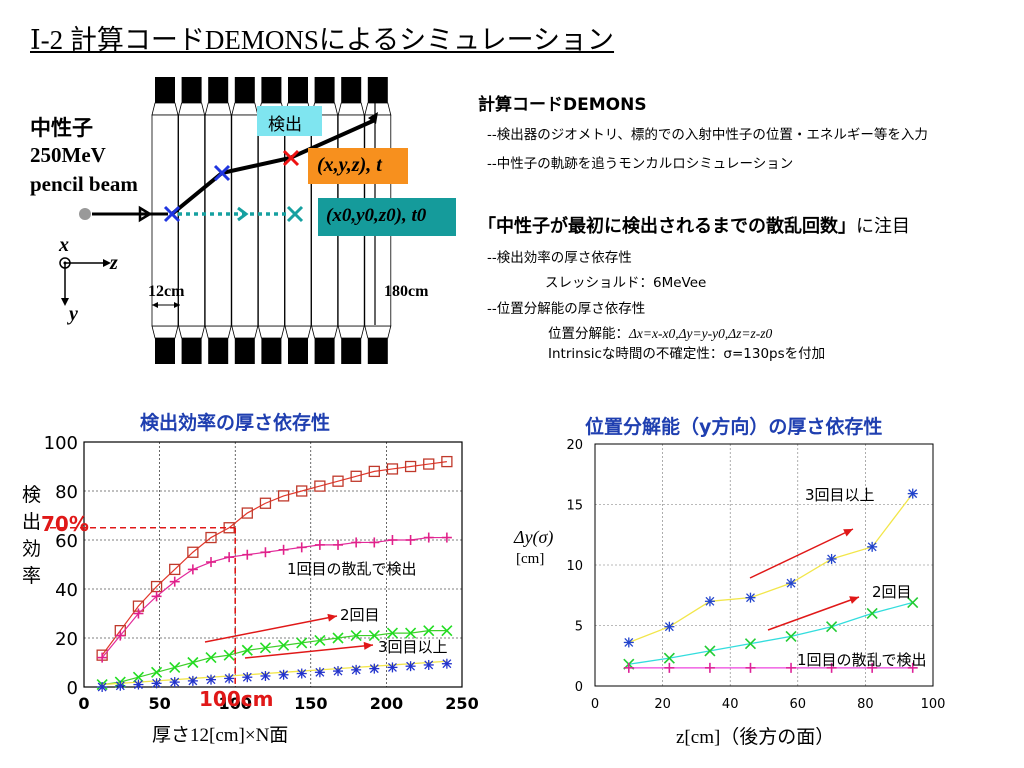 The height and width of the screenshot is (768, 1024). Describe the element at coordinates (707, 135) in the screenshot. I see `bullet-geometry: --検出器のジオメトリ、標的での入射中性子の位置・エネルギー等を入力` at that location.